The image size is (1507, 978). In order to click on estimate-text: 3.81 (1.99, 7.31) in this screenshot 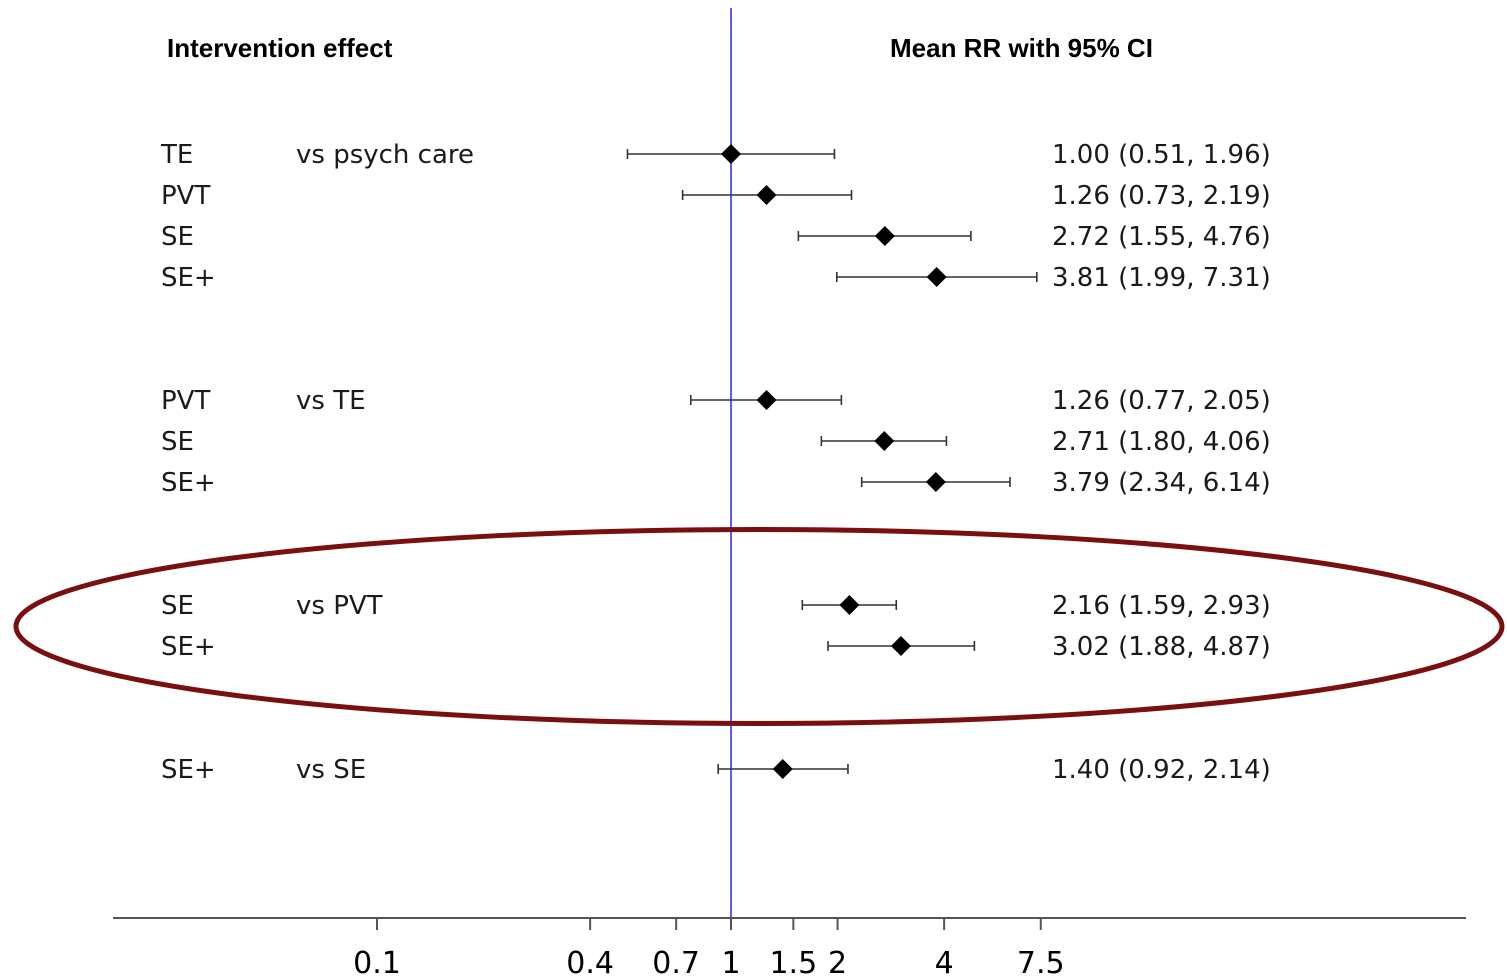, I will do `click(1161, 278)`.